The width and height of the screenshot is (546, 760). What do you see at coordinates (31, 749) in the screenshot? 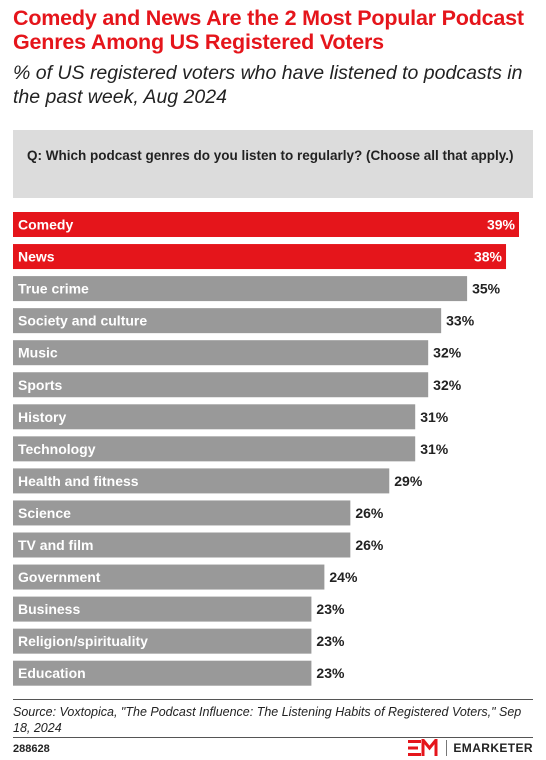
I see `chart-id: 288628` at bounding box center [31, 749].